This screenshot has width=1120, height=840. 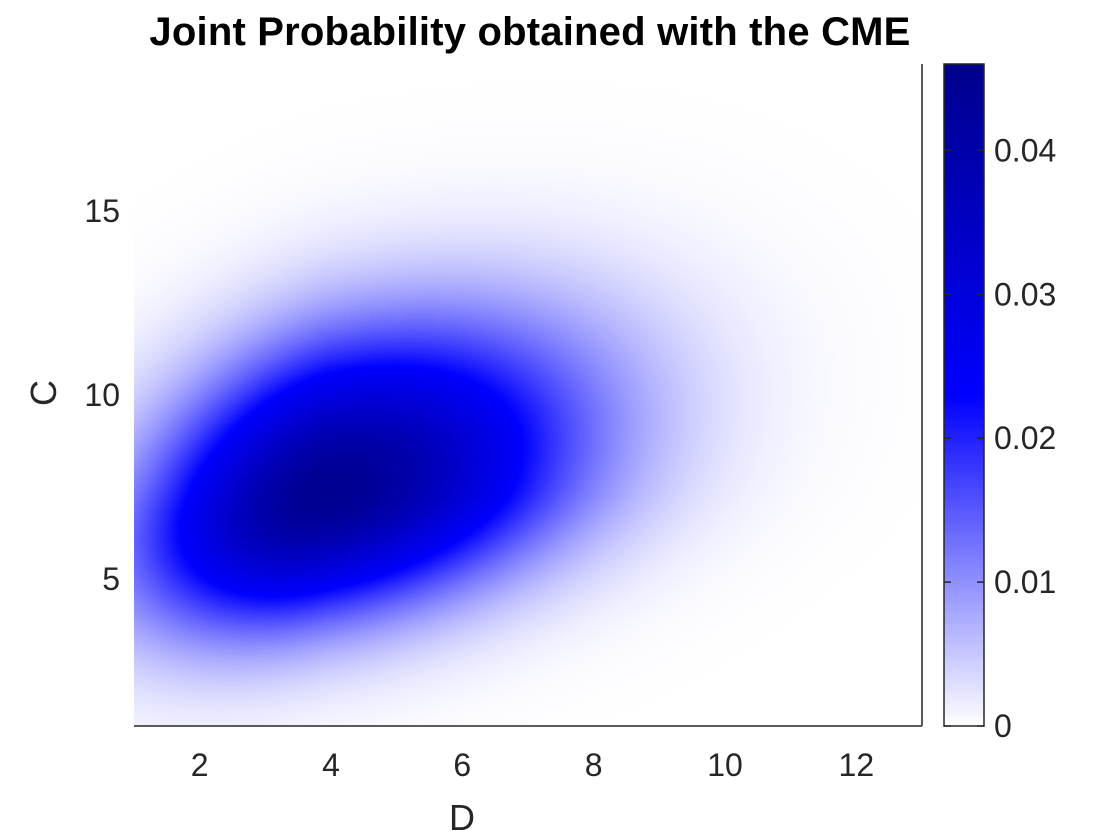 What do you see at coordinates (102, 211) in the screenshot?
I see `y-tick-label: 15` at bounding box center [102, 211].